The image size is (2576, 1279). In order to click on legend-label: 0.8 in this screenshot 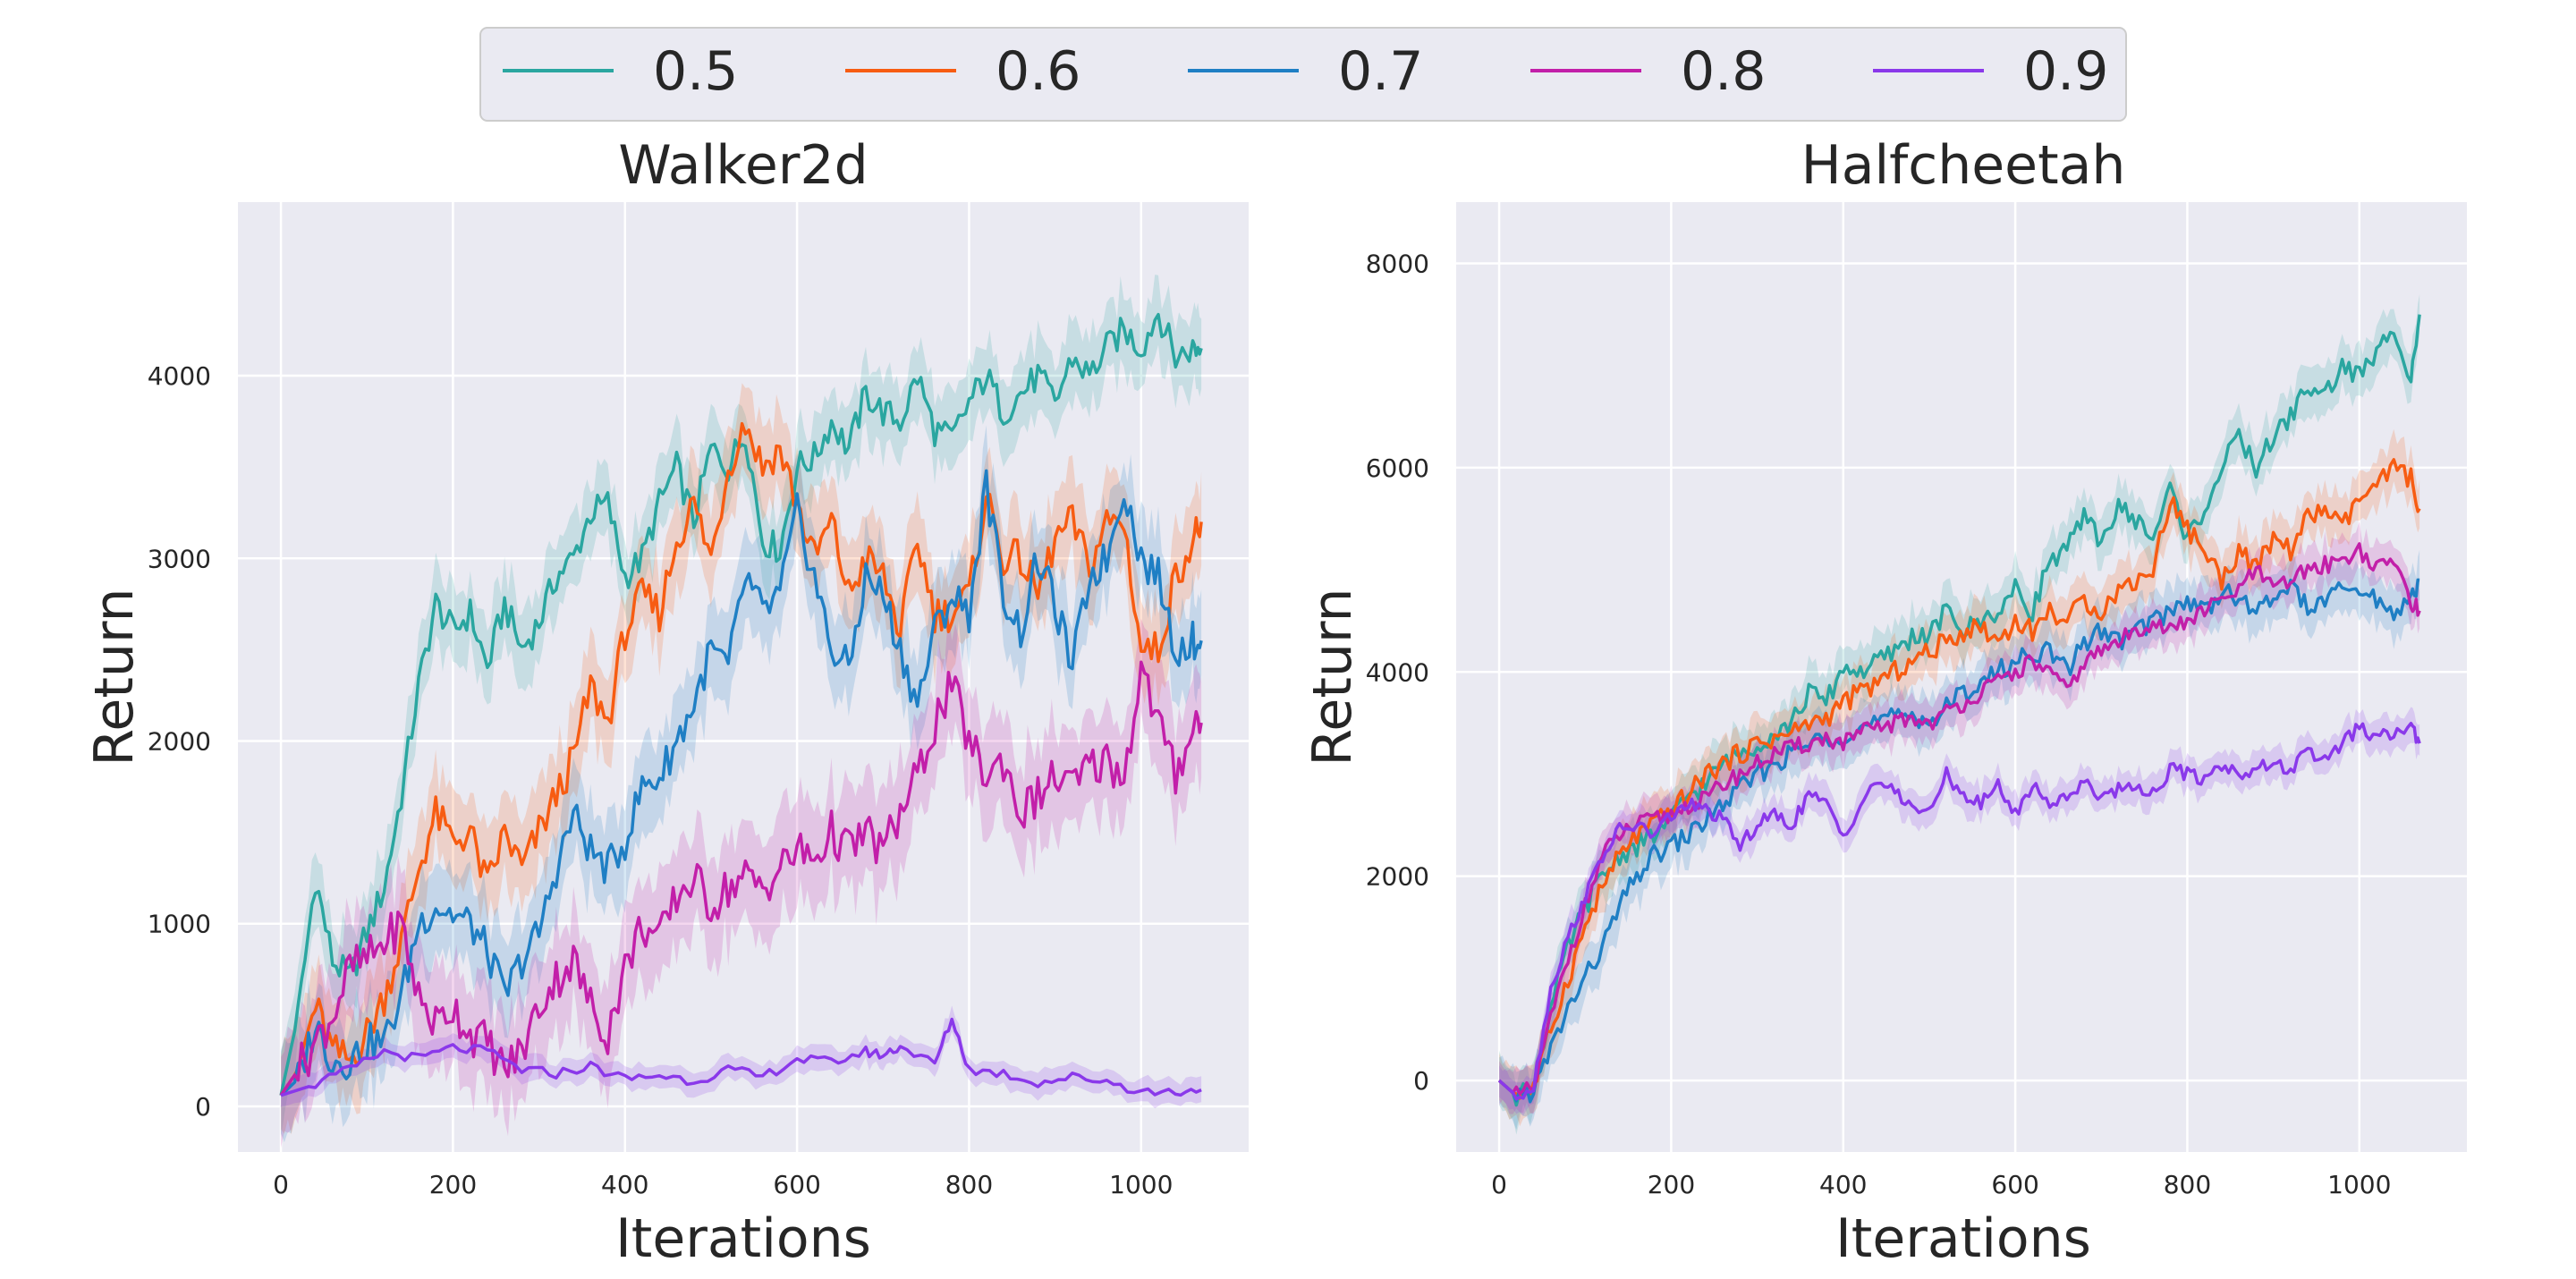, I will do `click(1723, 72)`.